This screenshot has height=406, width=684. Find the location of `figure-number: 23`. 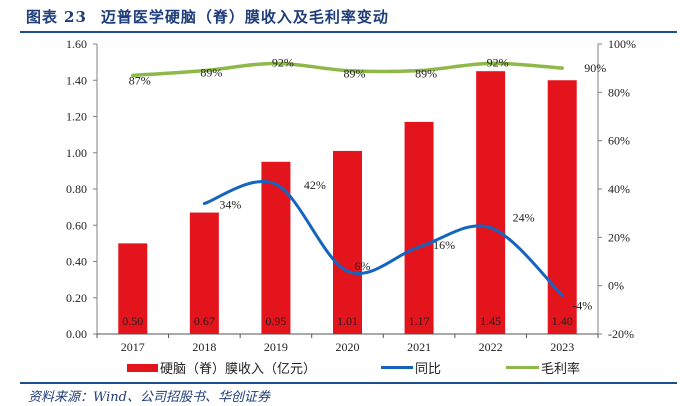

figure-number: 23 is located at coordinates (75, 17).